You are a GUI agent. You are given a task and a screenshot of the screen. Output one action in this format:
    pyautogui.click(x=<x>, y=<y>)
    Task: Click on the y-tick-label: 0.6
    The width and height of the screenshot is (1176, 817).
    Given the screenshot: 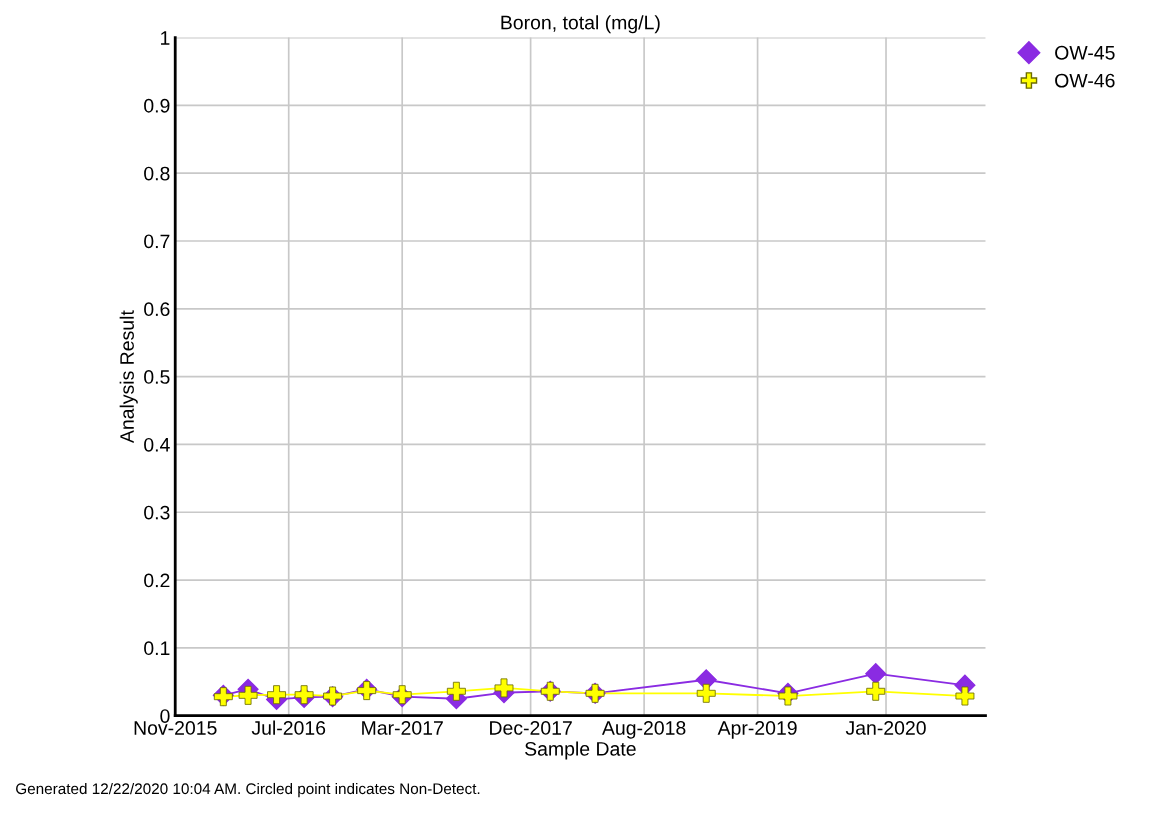 What is the action you would take?
    pyautogui.click(x=157, y=309)
    